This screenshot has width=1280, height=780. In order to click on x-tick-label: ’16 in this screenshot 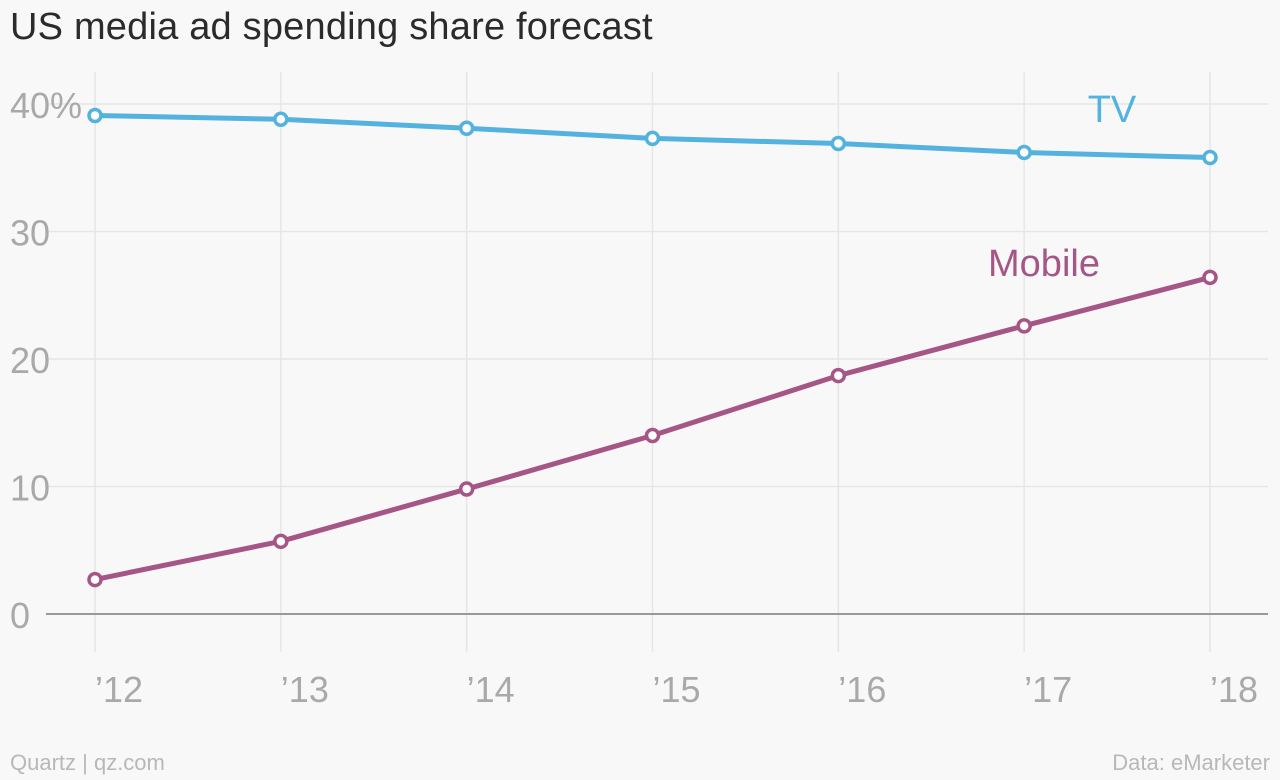, I will do `click(862, 689)`.